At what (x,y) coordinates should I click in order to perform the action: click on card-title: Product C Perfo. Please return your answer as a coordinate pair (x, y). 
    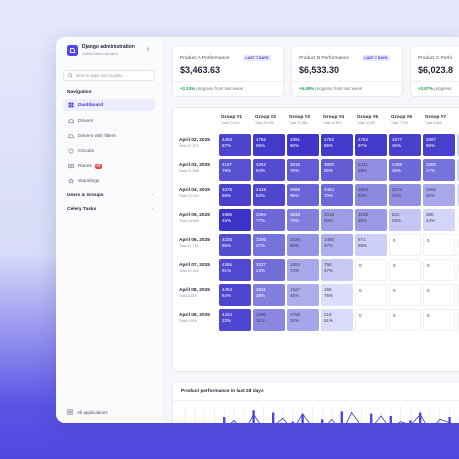
    Looking at the image, I should click on (435, 58).